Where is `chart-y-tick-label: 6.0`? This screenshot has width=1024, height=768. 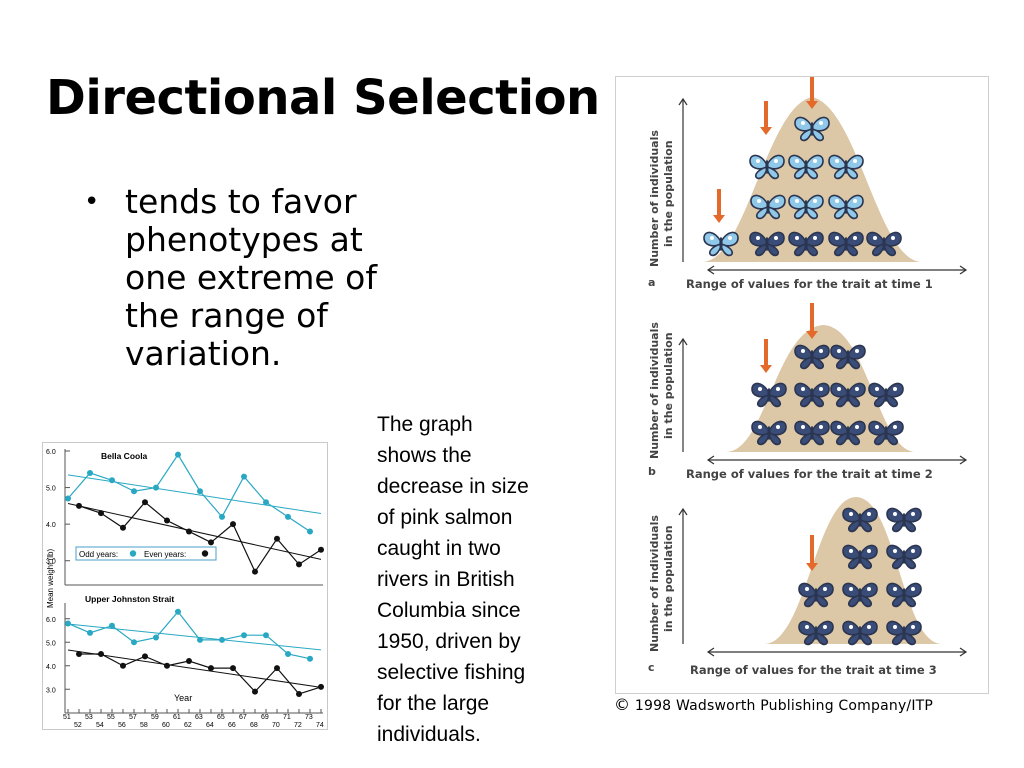 chart-y-tick-label: 6.0 is located at coordinates (51, 452).